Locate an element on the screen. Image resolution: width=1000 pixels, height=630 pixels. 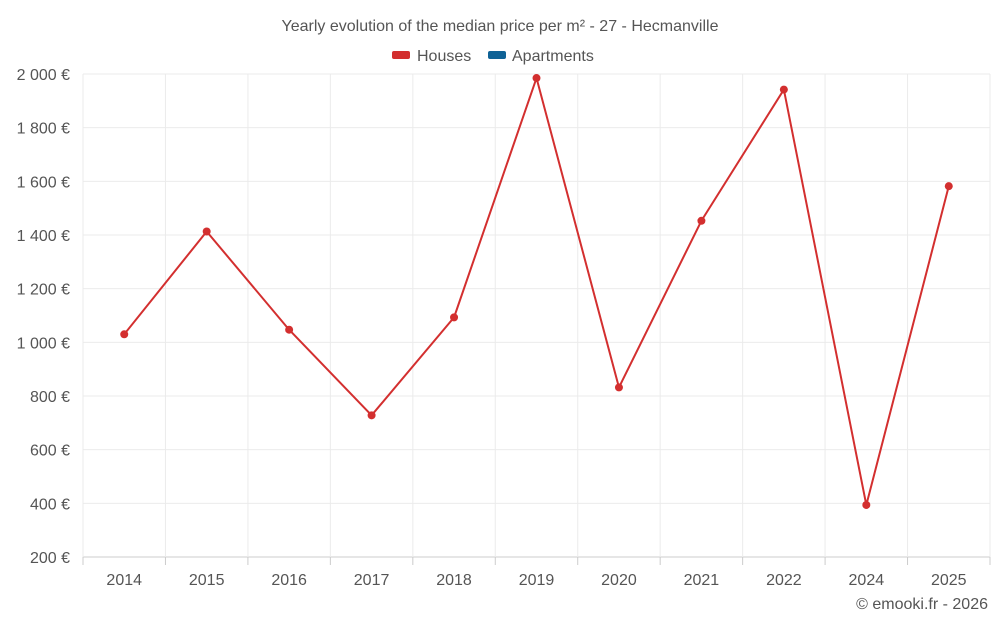
x-tick-label: 2024 is located at coordinates (867, 580).